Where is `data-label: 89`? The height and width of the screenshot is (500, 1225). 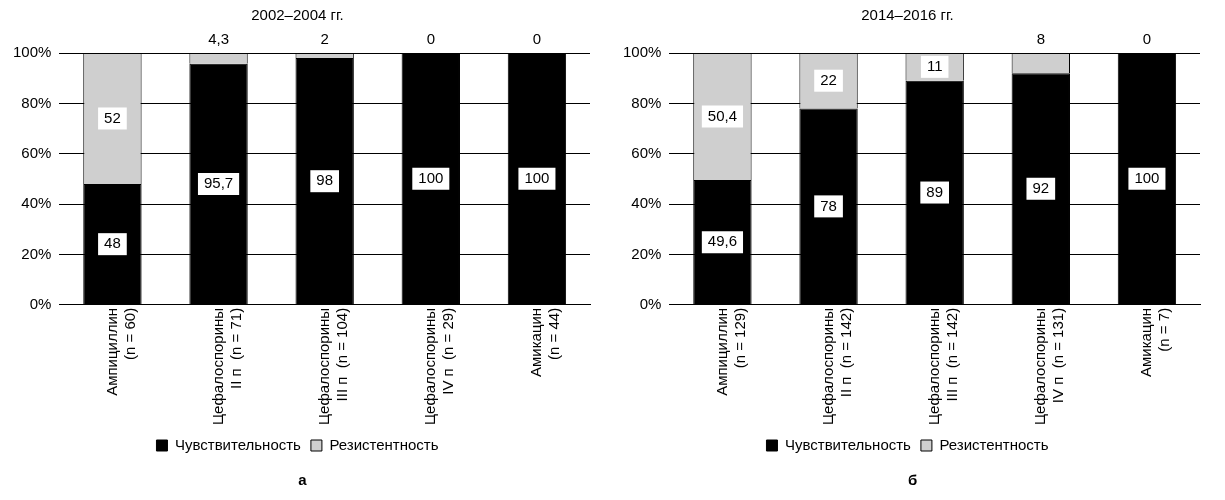
data-label: 89 is located at coordinates (935, 191).